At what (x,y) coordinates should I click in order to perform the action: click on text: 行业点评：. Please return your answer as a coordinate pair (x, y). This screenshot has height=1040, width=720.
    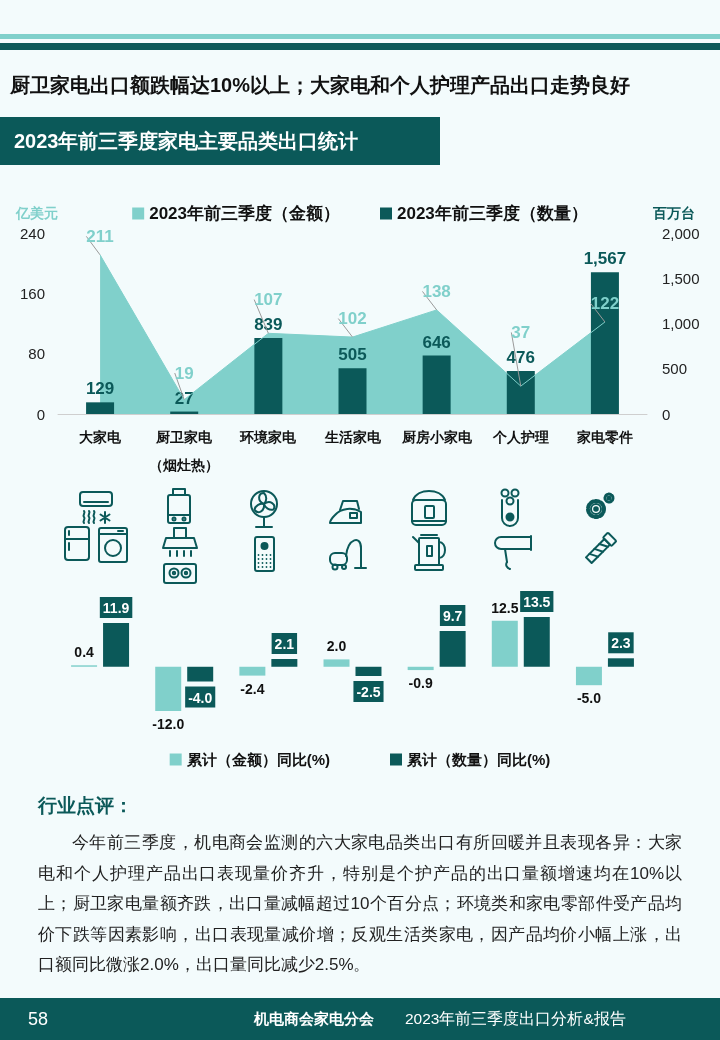
    Looking at the image, I should click on (86, 806).